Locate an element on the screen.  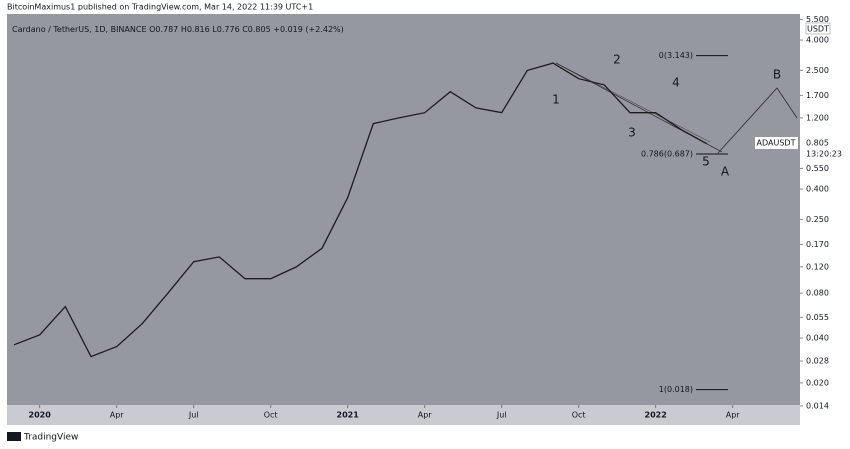
currency-box is located at coordinates (818, 28).